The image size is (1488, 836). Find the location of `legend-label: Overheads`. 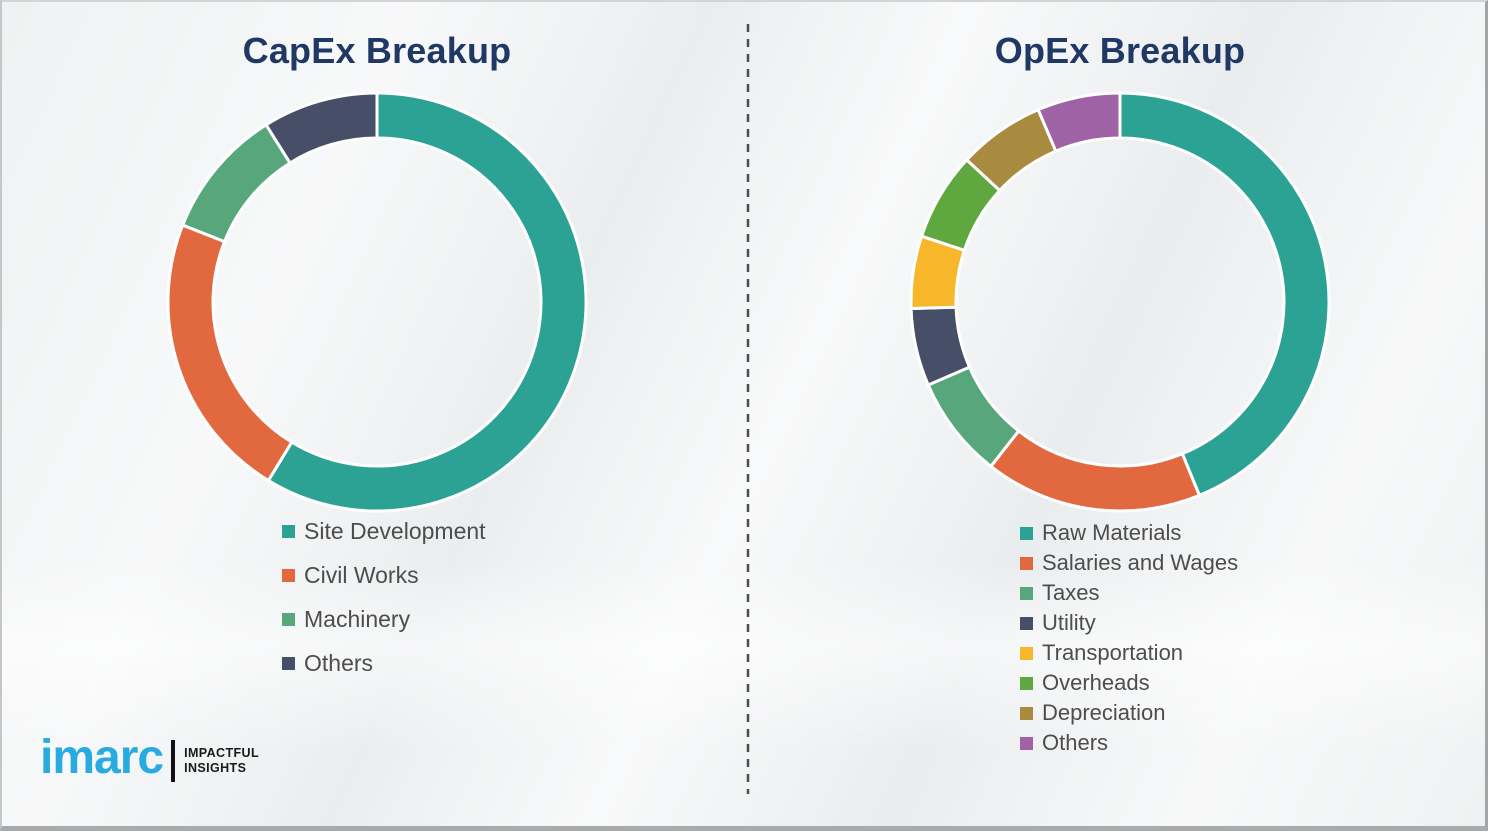

legend-label: Overheads is located at coordinates (1096, 682).